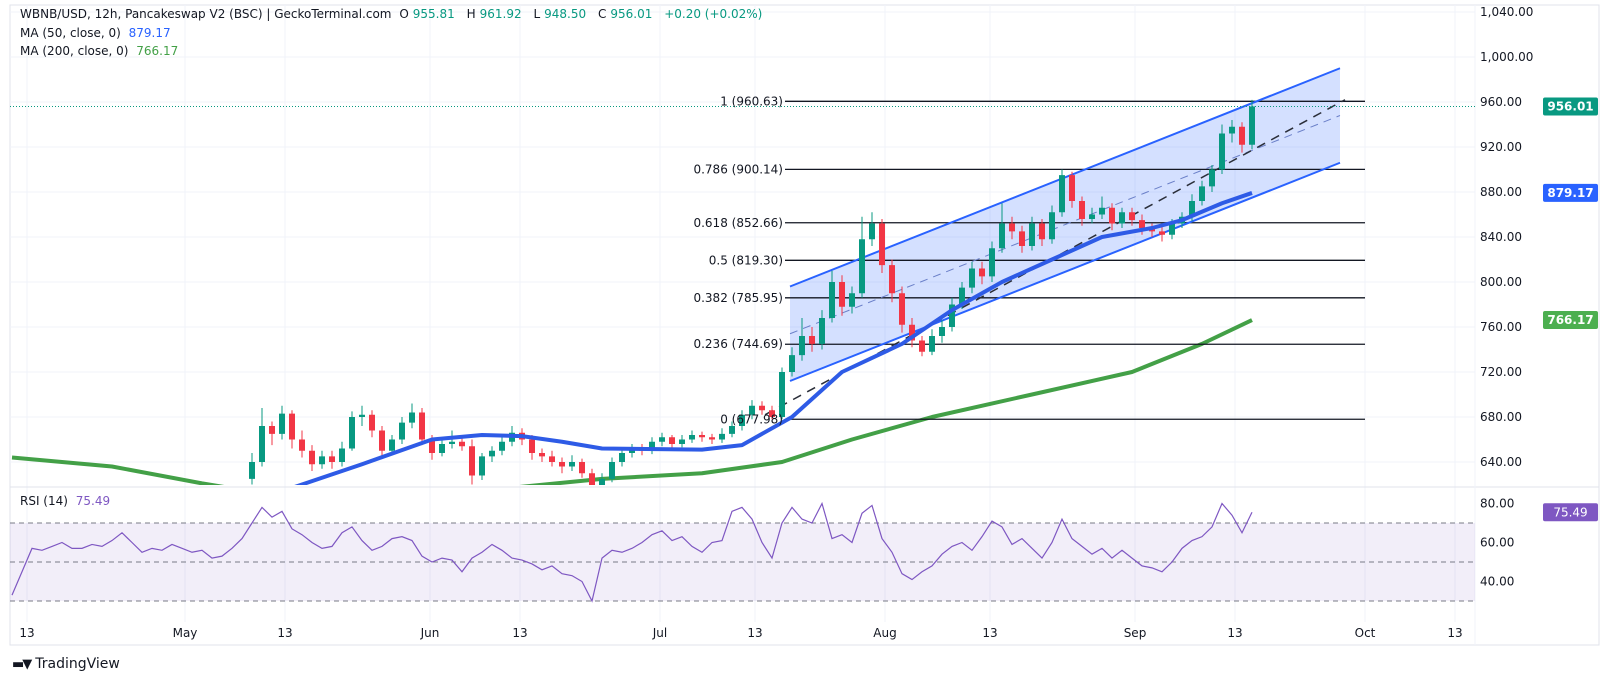 The width and height of the screenshot is (1600, 698). Describe the element at coordinates (1497, 582) in the screenshot. I see `rsi-tick-label: 40.00` at that location.